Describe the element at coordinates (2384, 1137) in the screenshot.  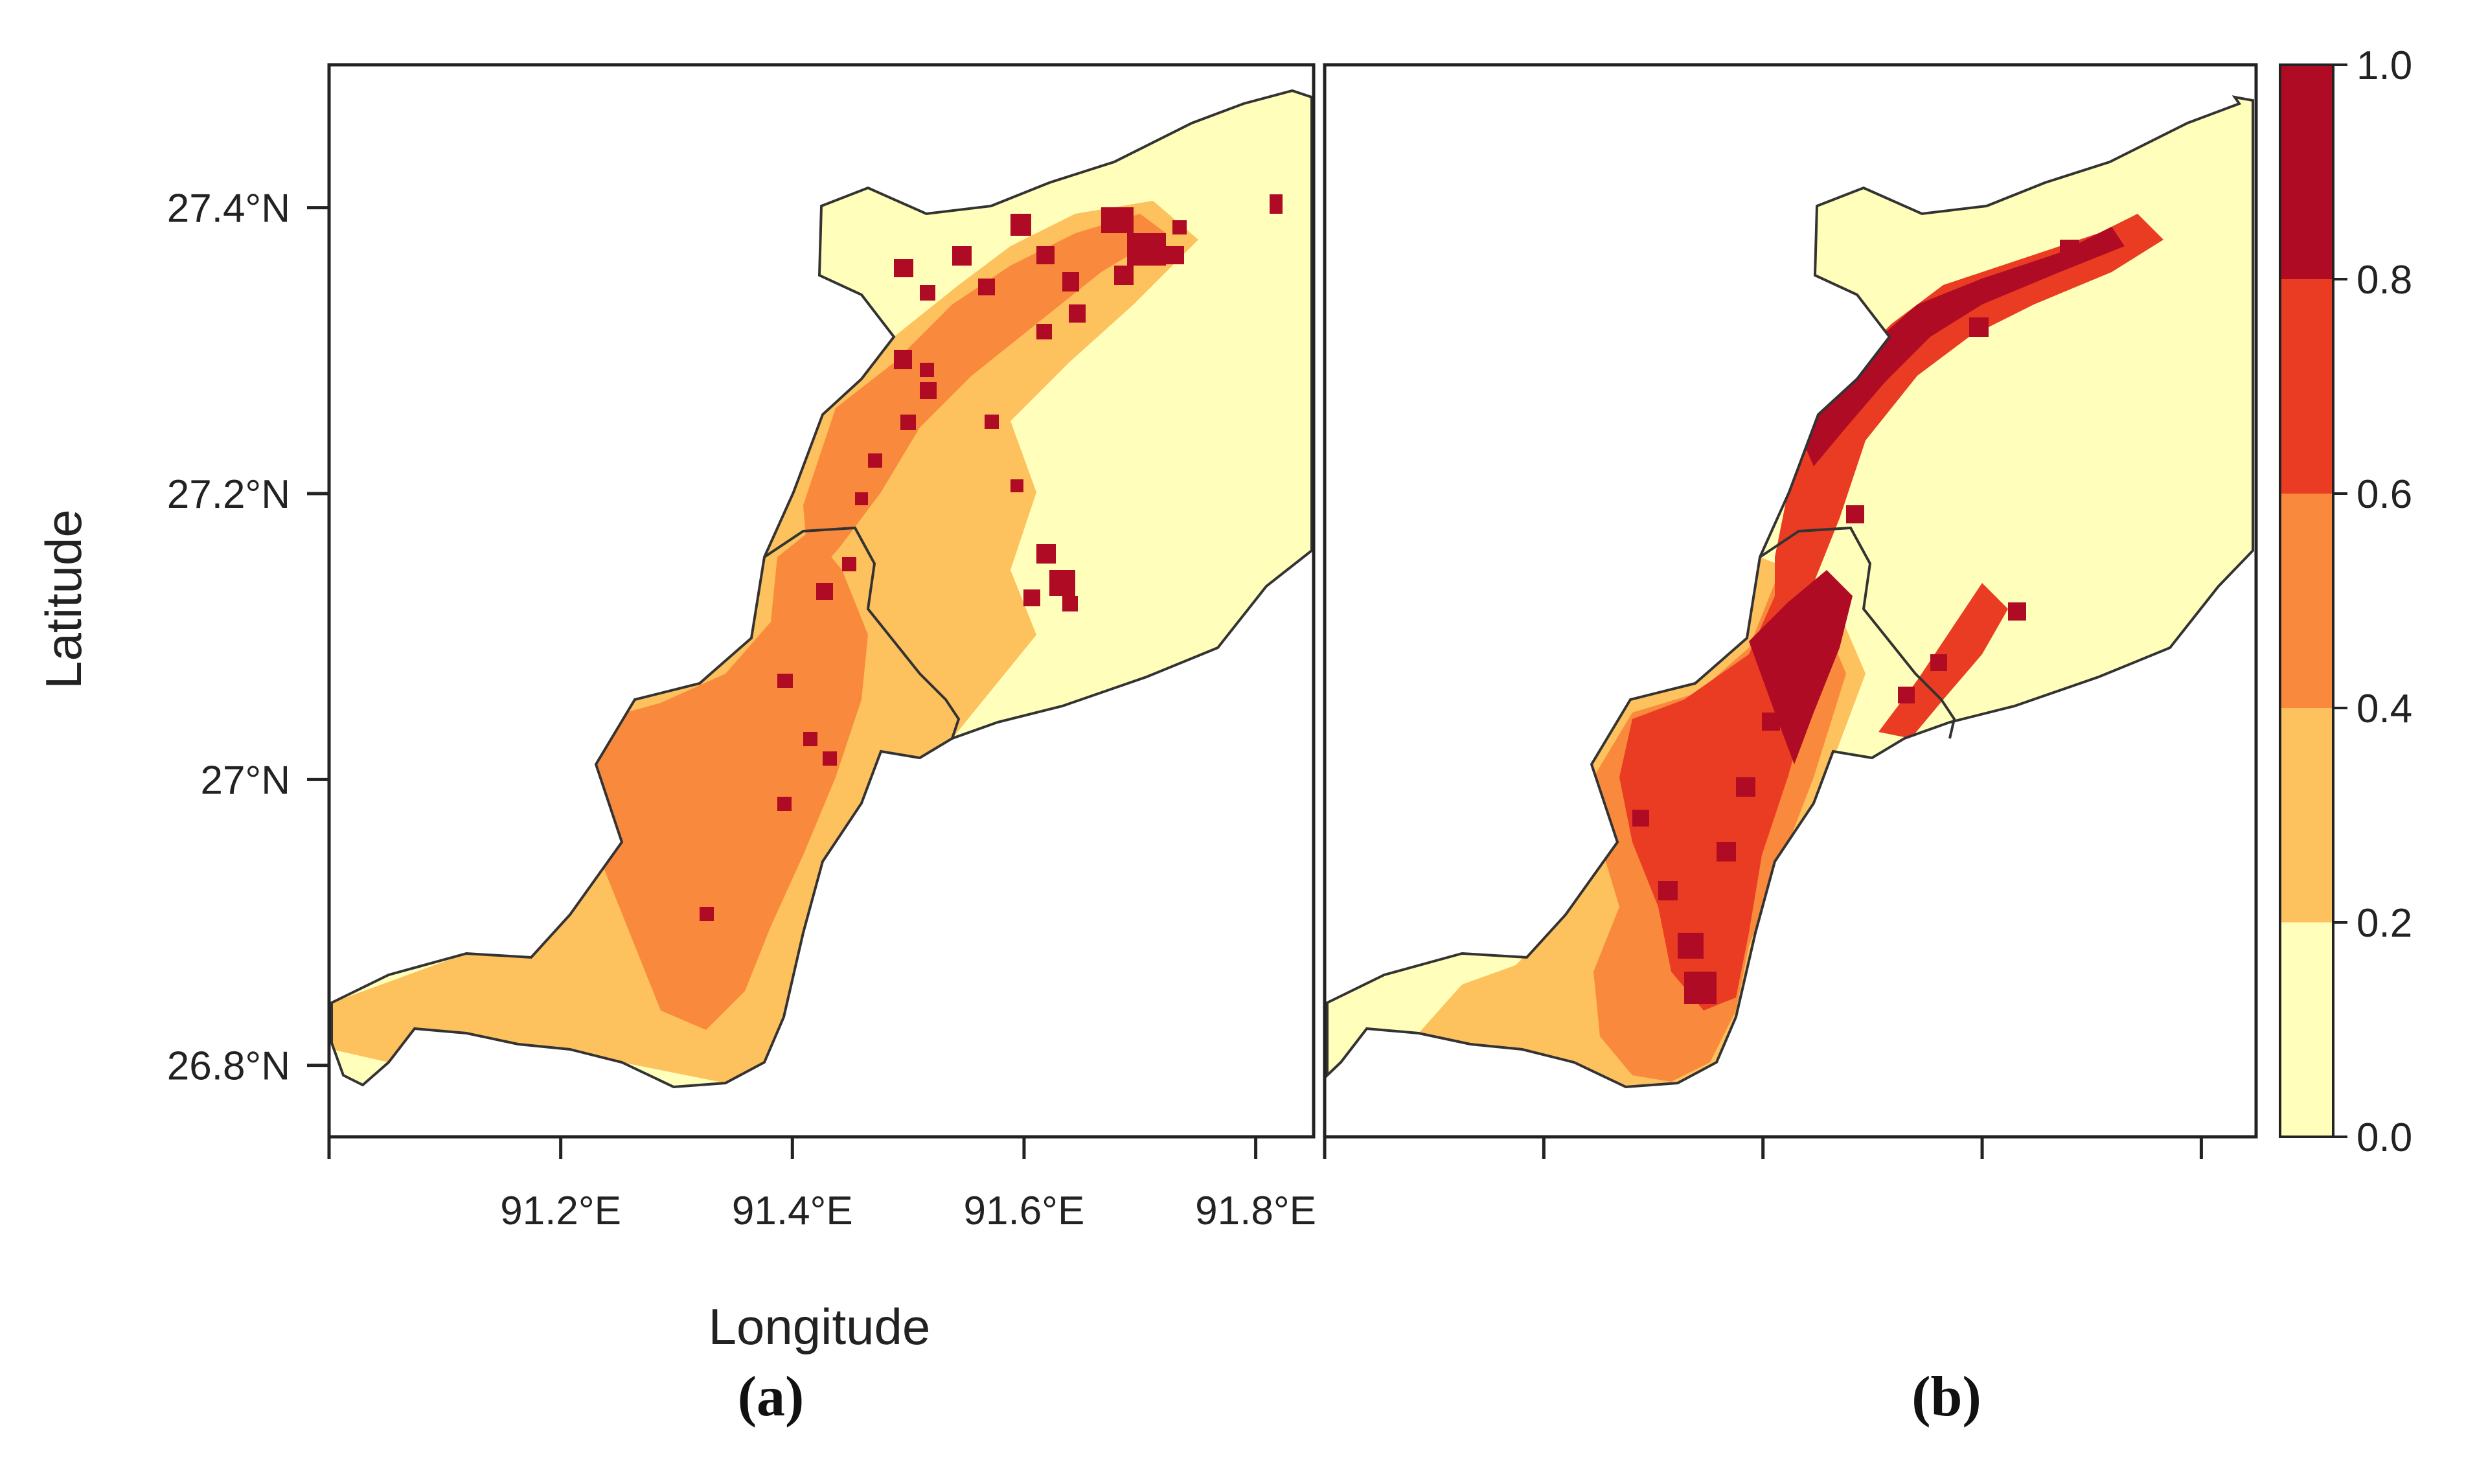
I see `colorbar-tick-label: 0.0` at that location.